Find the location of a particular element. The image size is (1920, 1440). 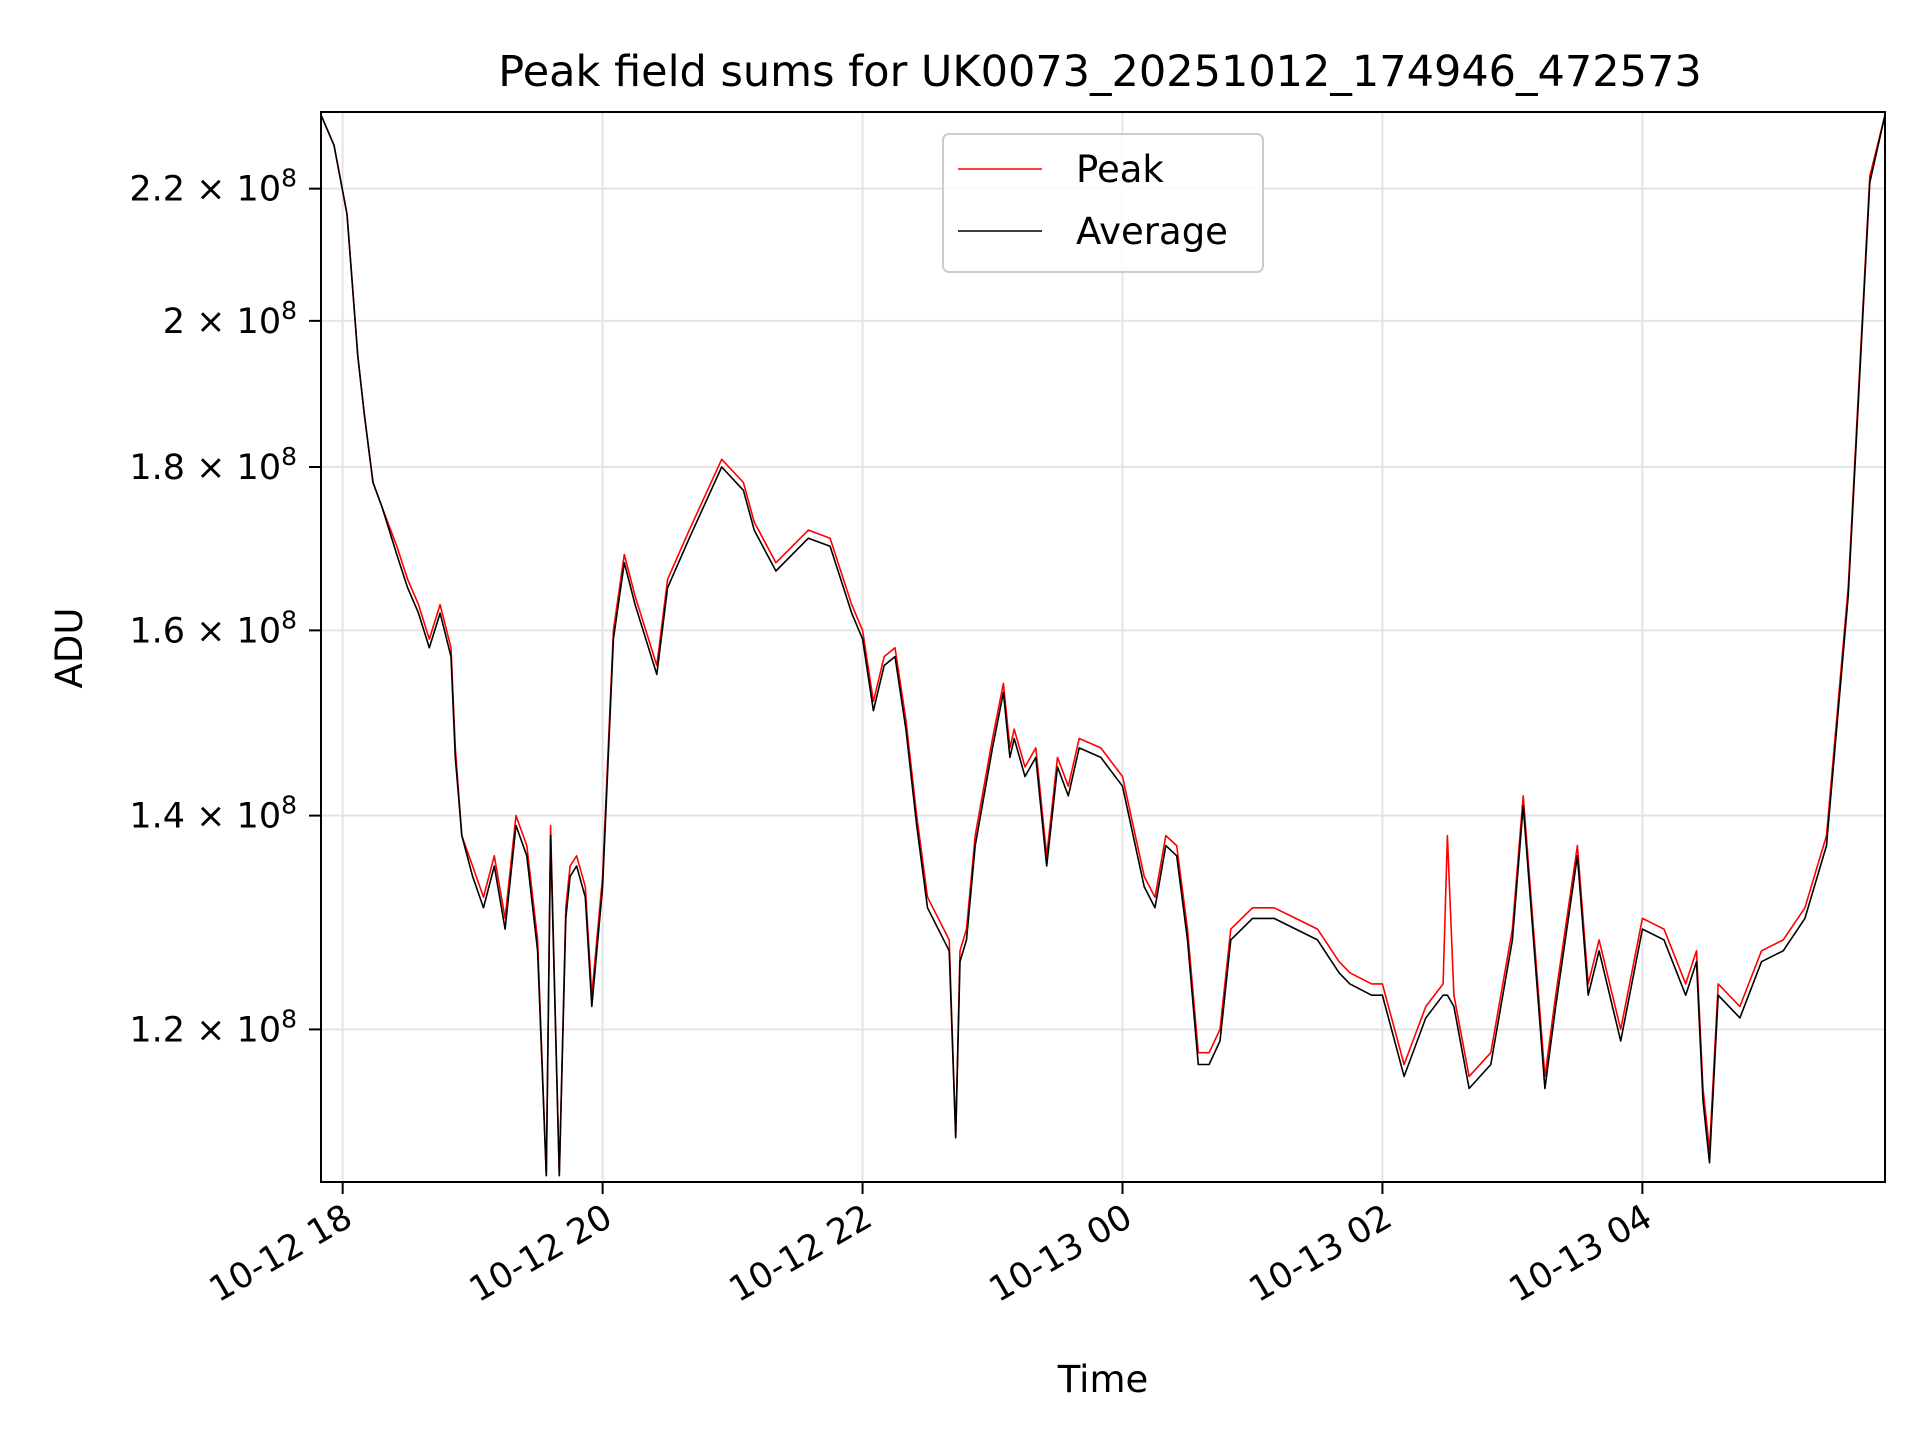

x-axis-label: Time is located at coordinates (1103, 1379).